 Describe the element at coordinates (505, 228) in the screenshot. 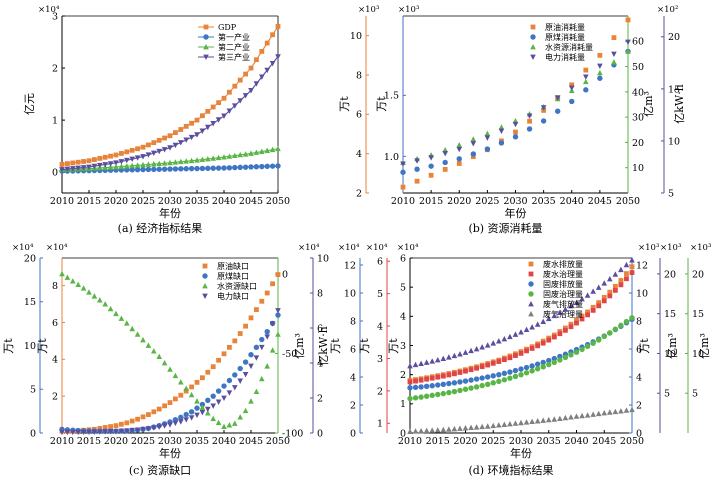

I see `panel-caption: (b) 资源消耗量` at that location.